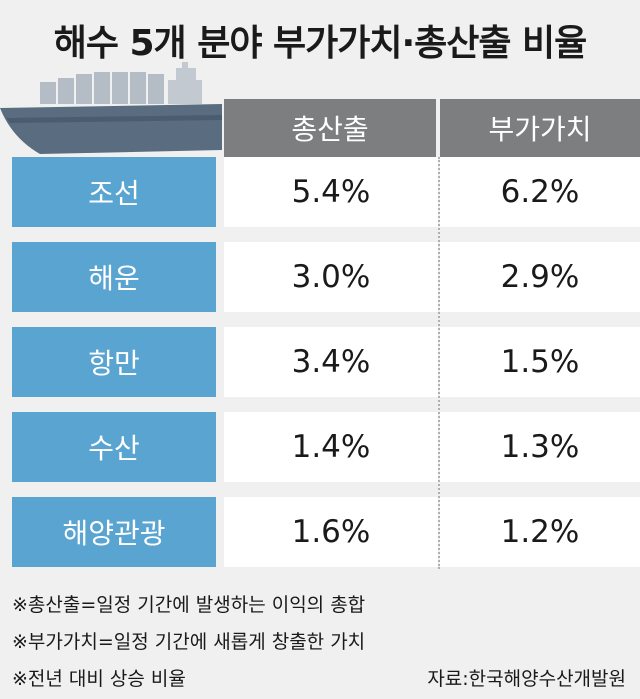 Image resolution: width=640 pixels, height=699 pixels. I want to click on note-value-added-definition: ※부가가치=일정 기간에 새롭게 창출한 가치, so click(189, 642).